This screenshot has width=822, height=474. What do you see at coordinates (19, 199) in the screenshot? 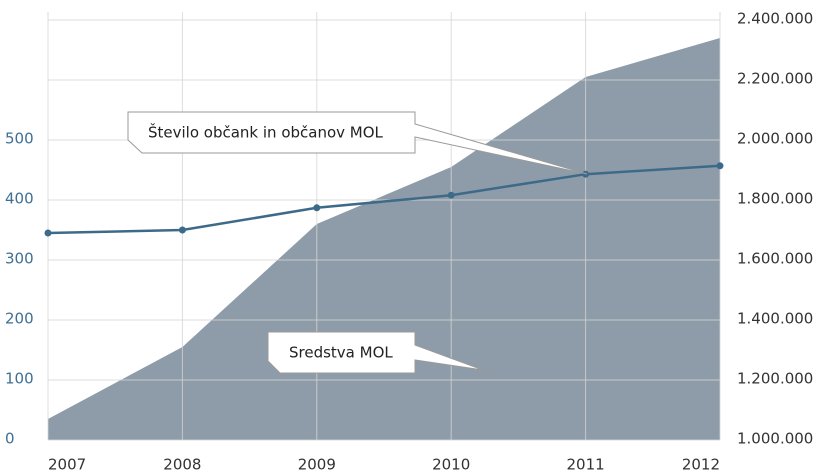
I see `y-tick-label: 400` at bounding box center [19, 199].